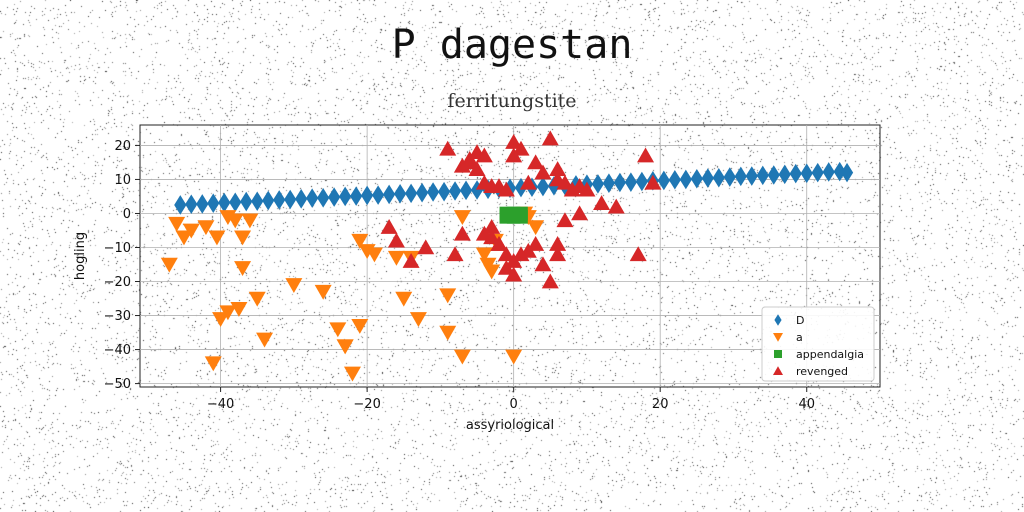 This screenshot has height=512, width=1024. What do you see at coordinates (117, 316) in the screenshot?
I see `y-tick-label: −30` at bounding box center [117, 316].